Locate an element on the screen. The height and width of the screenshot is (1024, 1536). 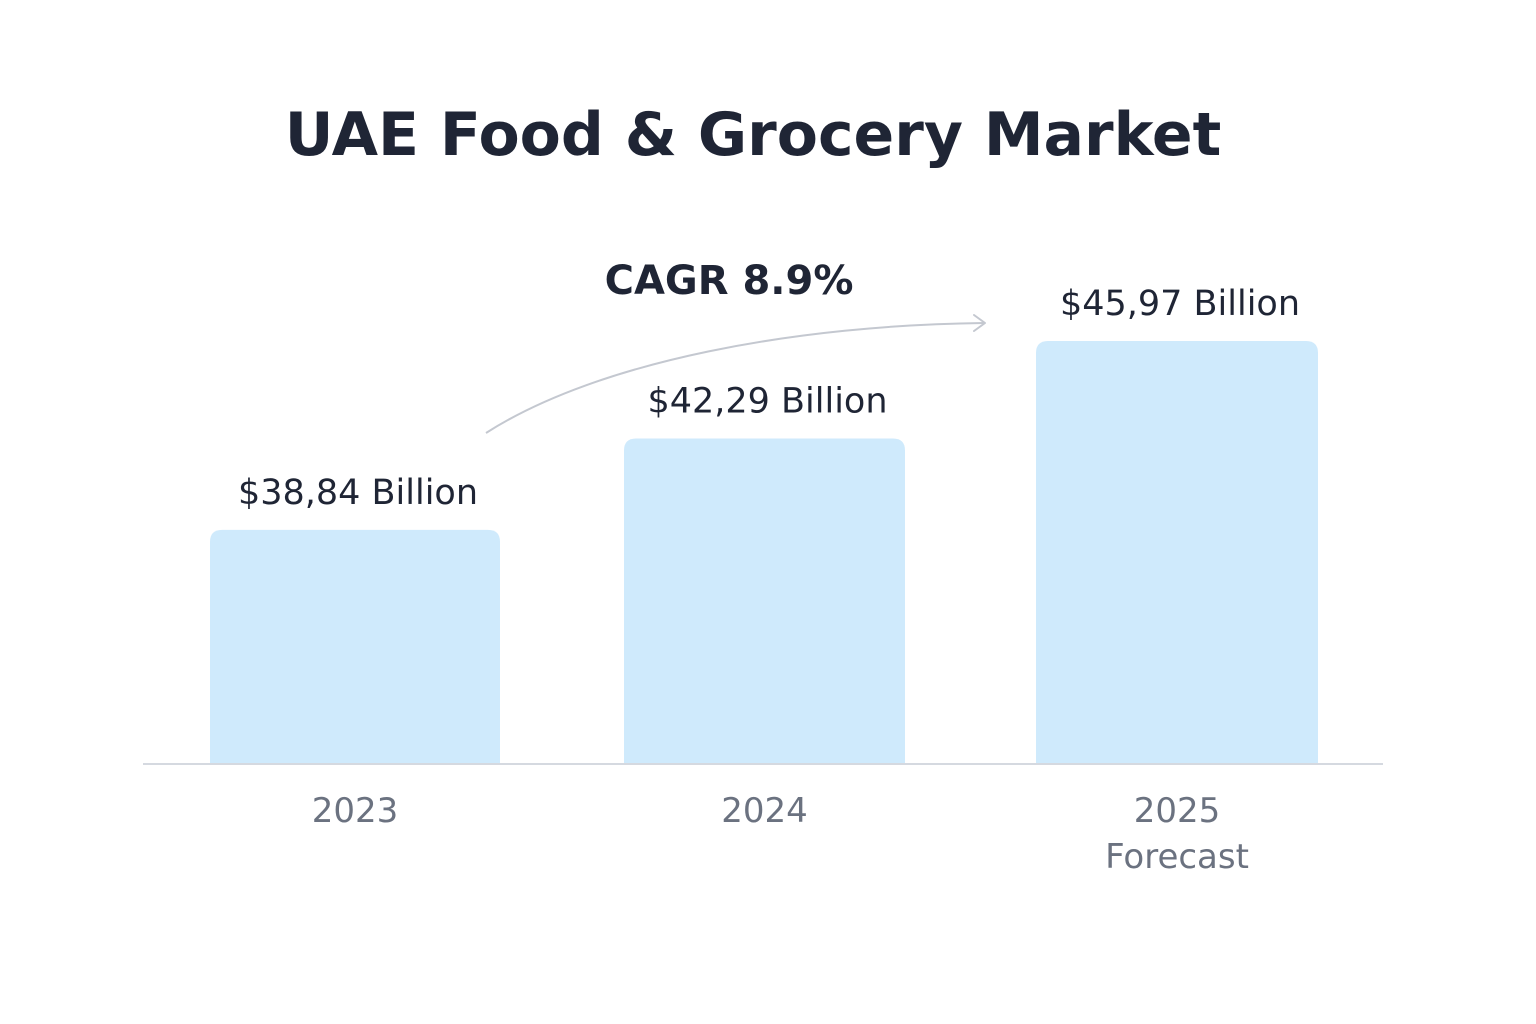
tick-label-2025: 2025 is located at coordinates (1177, 811).